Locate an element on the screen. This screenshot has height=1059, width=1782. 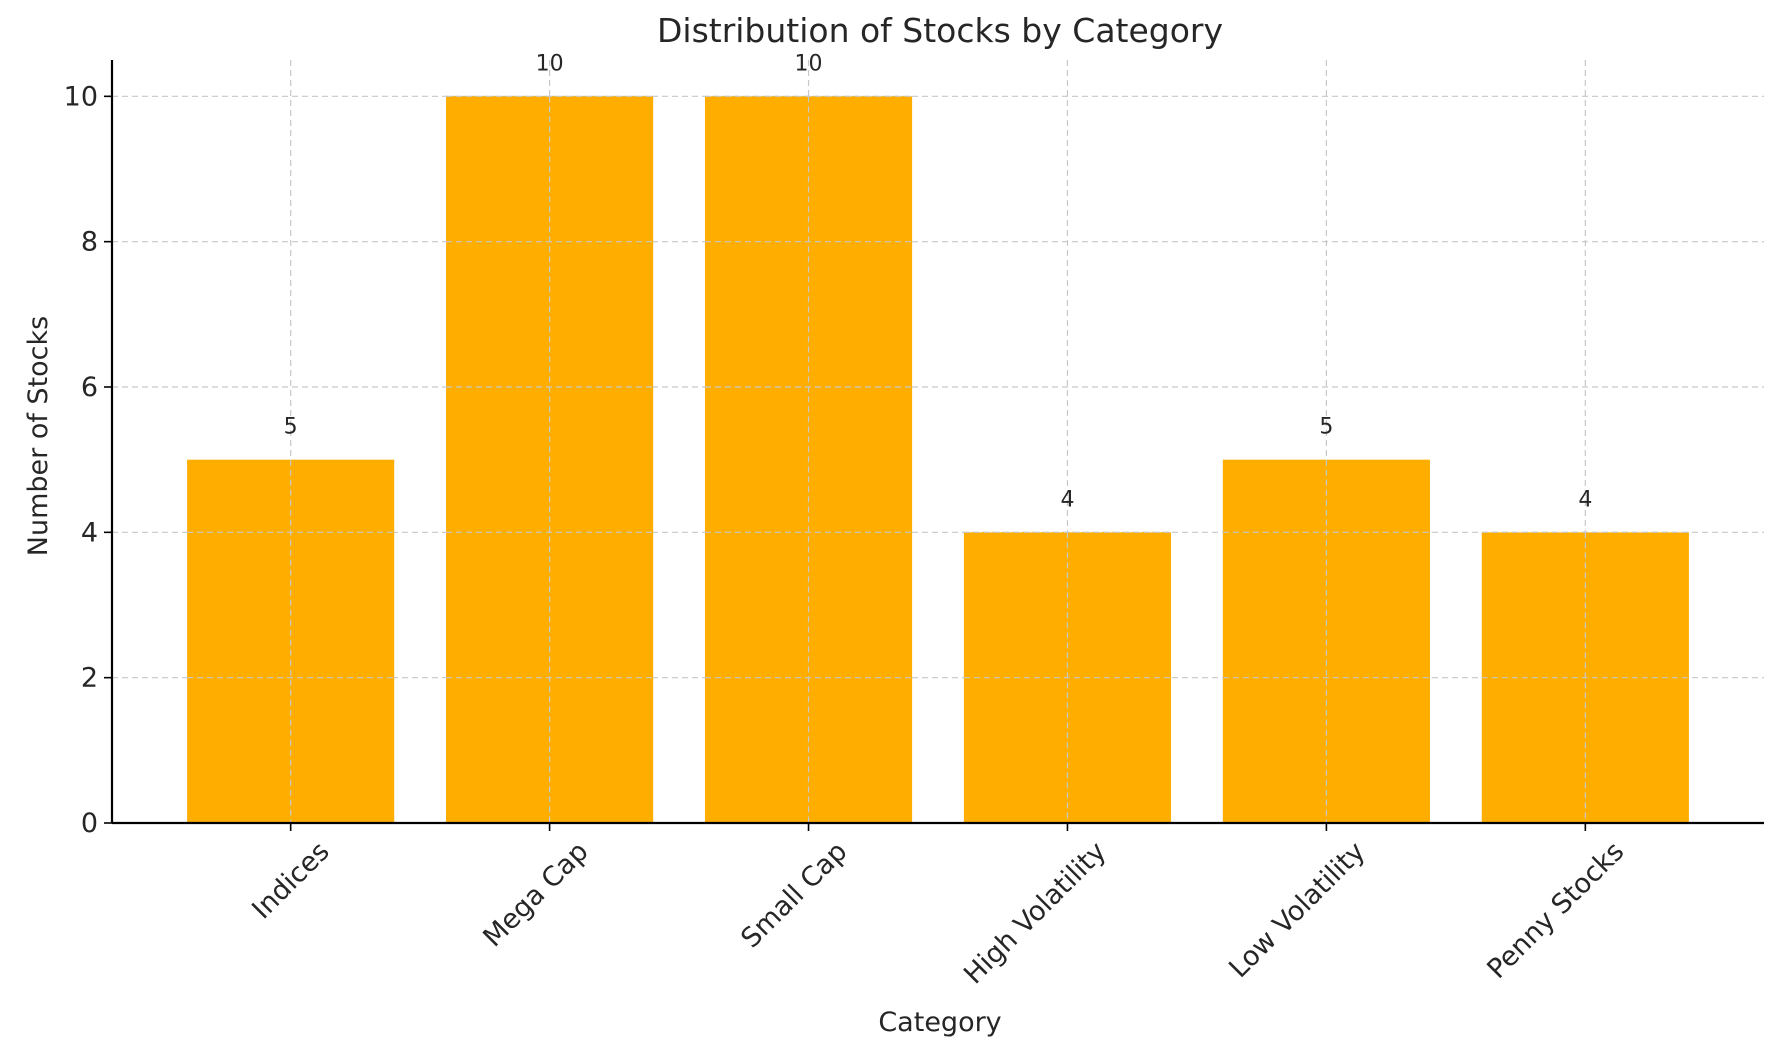
x-tick-label: Indices is located at coordinates (290, 880).